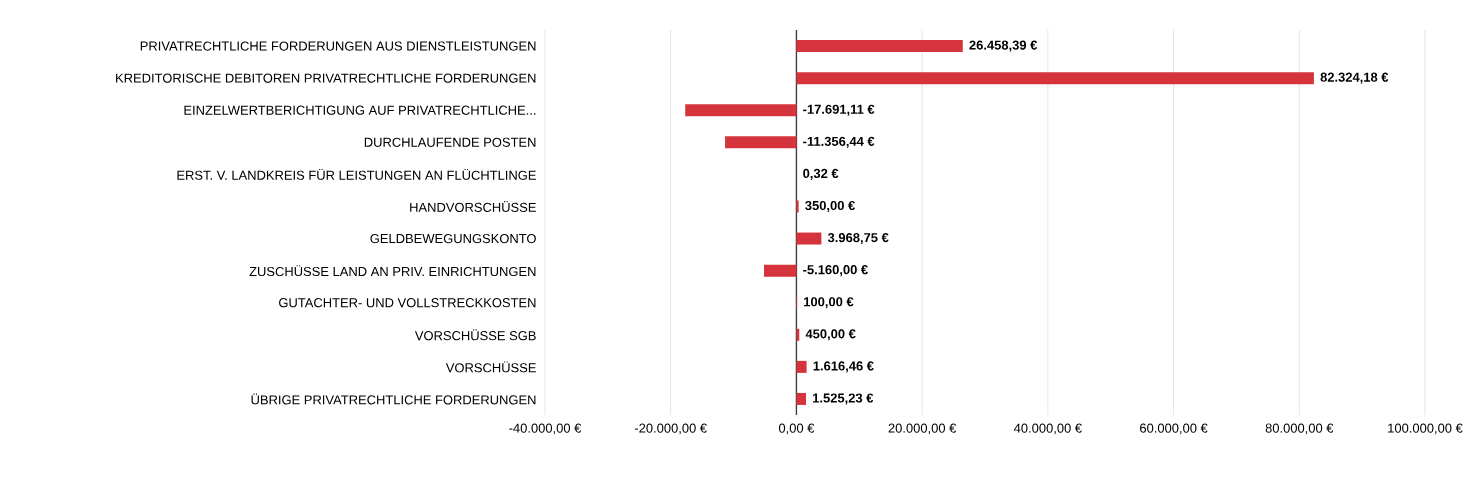  What do you see at coordinates (475, 335) in the screenshot?
I see `y-tick-label: VORSCHÜSSE SGB` at bounding box center [475, 335].